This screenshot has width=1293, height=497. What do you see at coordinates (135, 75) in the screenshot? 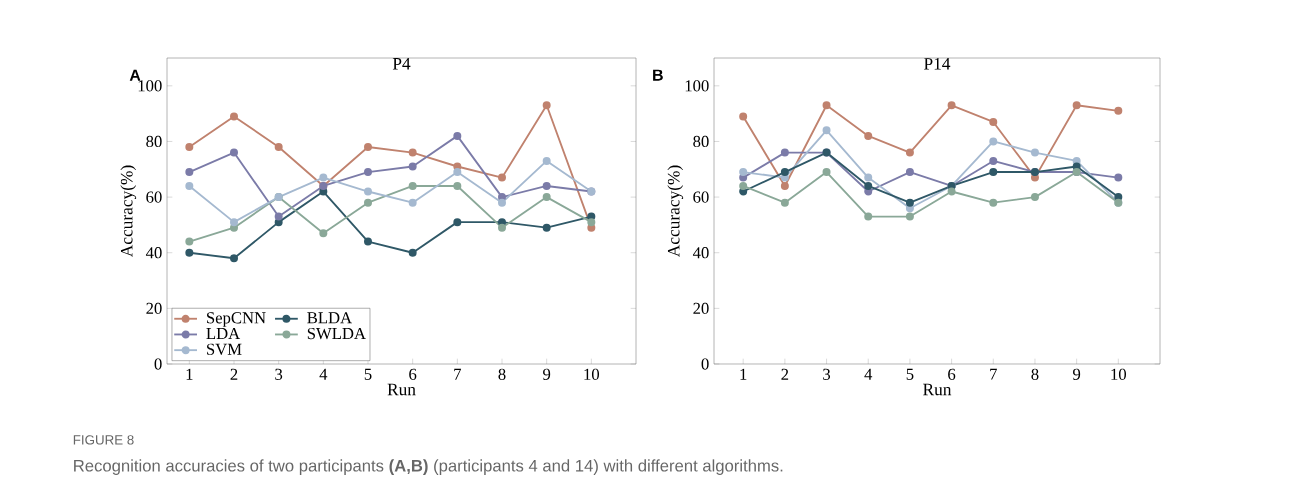
I see `text: A` at bounding box center [135, 75].